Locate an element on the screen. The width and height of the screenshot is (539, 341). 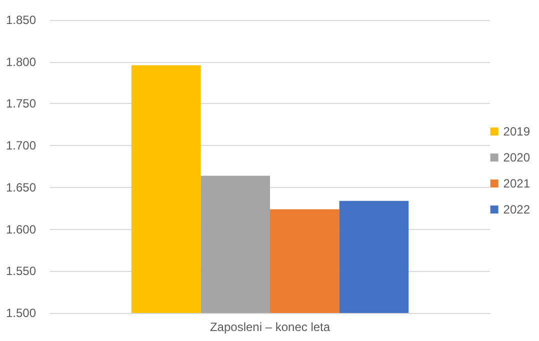
y-tick-label: 1.550 is located at coordinates (21, 271).